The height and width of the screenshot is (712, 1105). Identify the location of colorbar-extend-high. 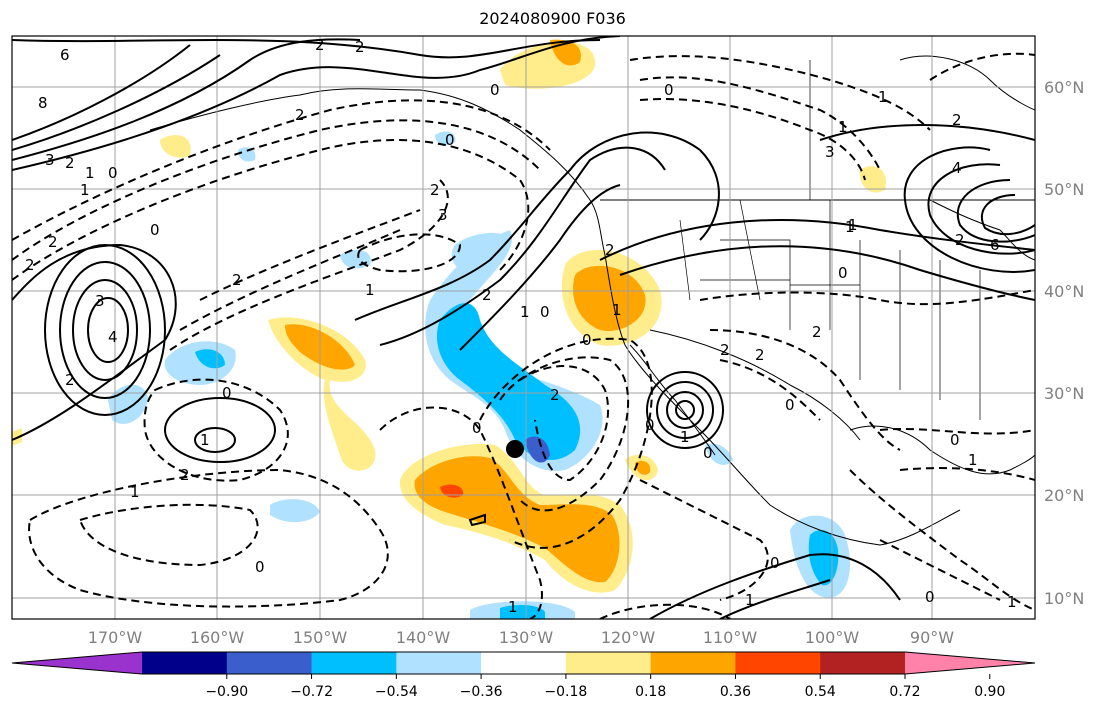
(970, 663).